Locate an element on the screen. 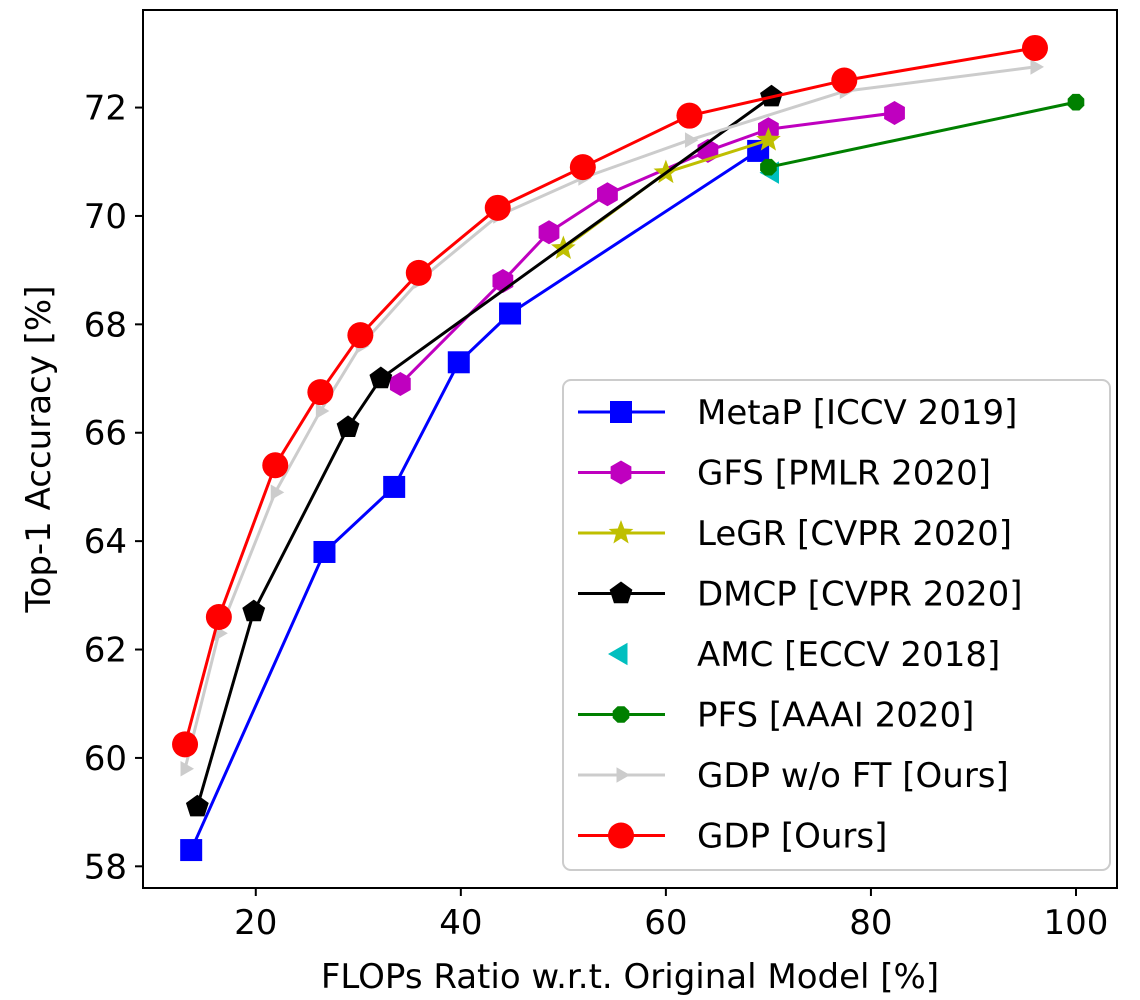  legend-entry-pfs-aaai-2020: PFS [AAAI 2020] is located at coordinates (776, 716).